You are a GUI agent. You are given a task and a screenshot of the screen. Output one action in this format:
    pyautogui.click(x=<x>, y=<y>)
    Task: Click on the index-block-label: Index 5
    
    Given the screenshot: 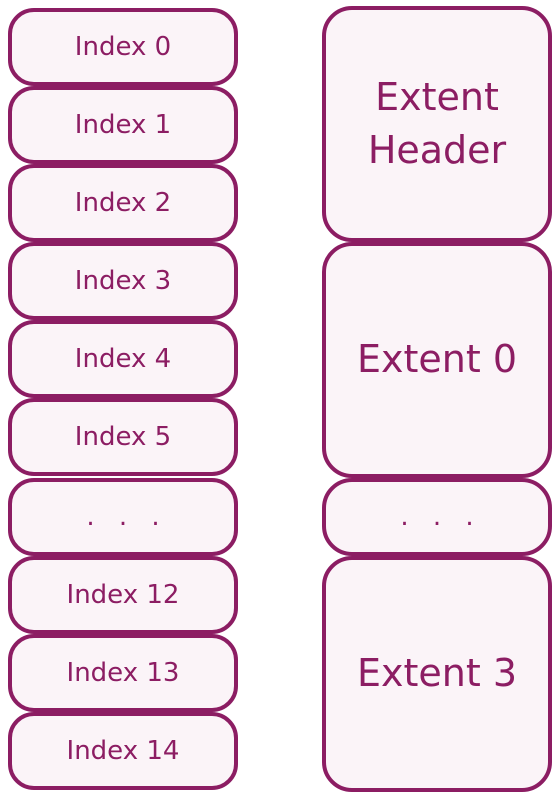 What is the action you would take?
    pyautogui.click(x=123, y=437)
    